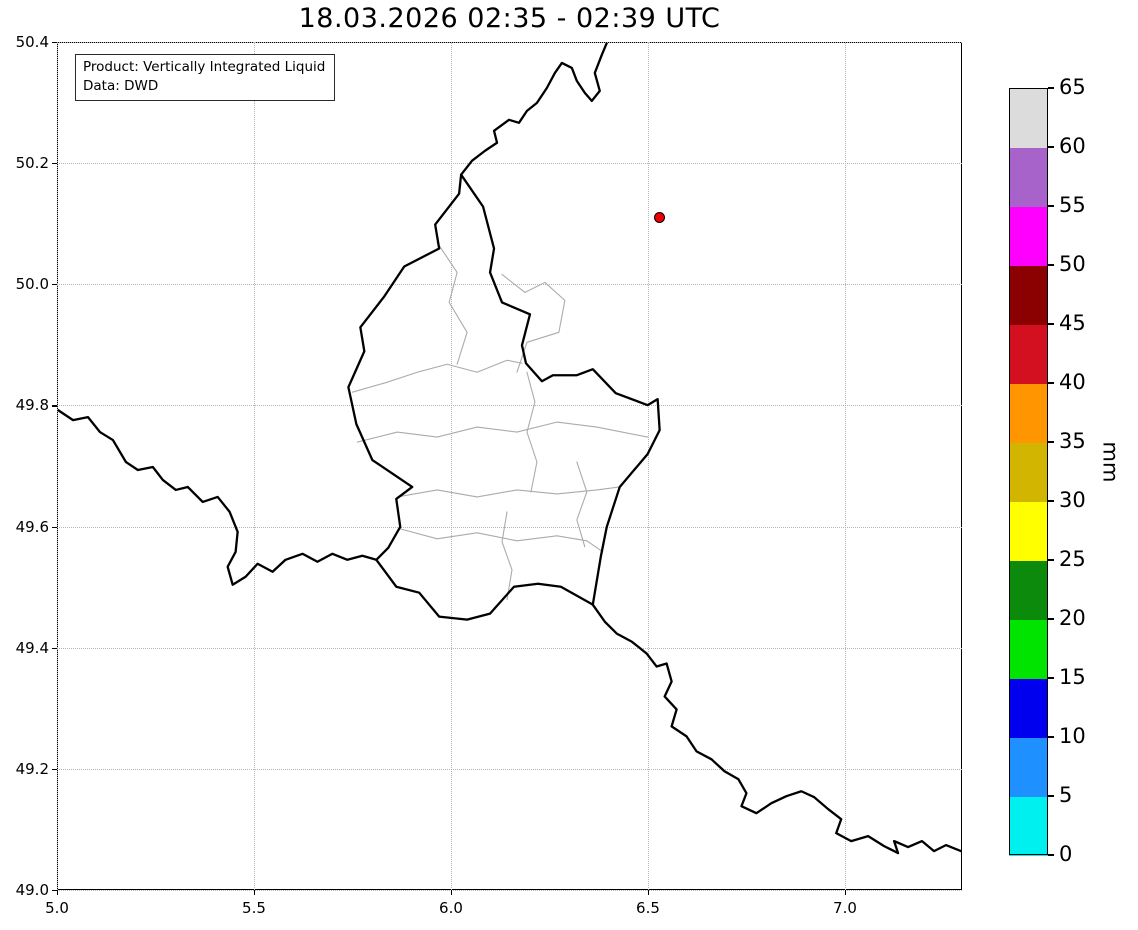 The height and width of the screenshot is (930, 1138). Describe the element at coordinates (32, 284) in the screenshot. I see `y-tick-label: 50.0` at that location.